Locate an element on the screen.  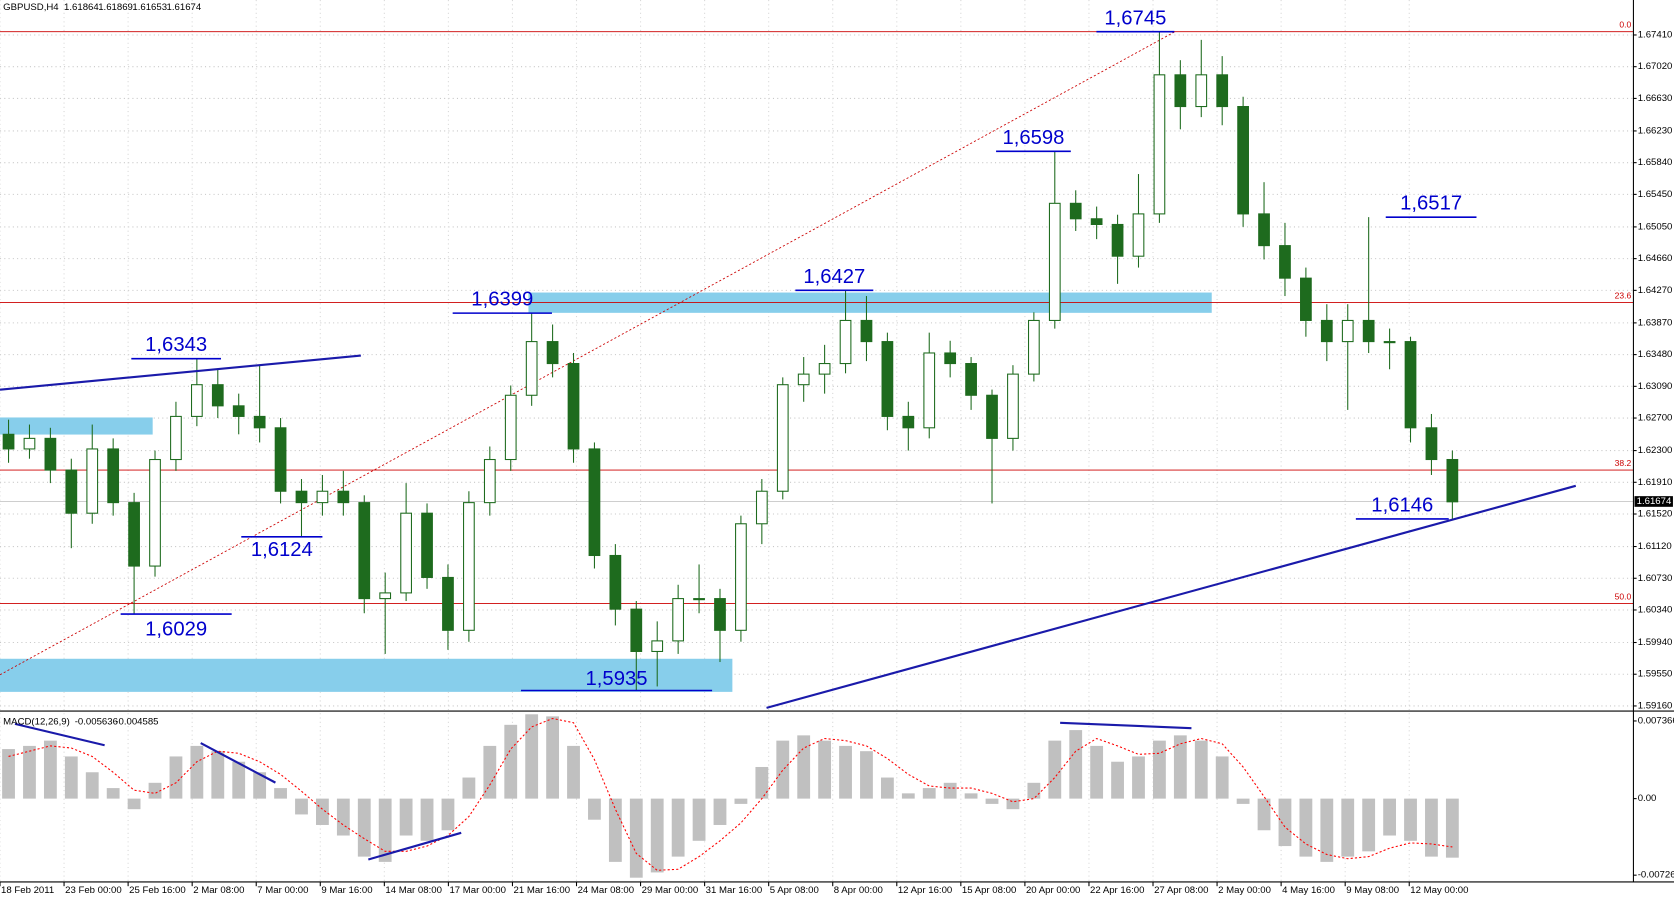
y-tick-label: 1.61120 is located at coordinates (1655, 546).